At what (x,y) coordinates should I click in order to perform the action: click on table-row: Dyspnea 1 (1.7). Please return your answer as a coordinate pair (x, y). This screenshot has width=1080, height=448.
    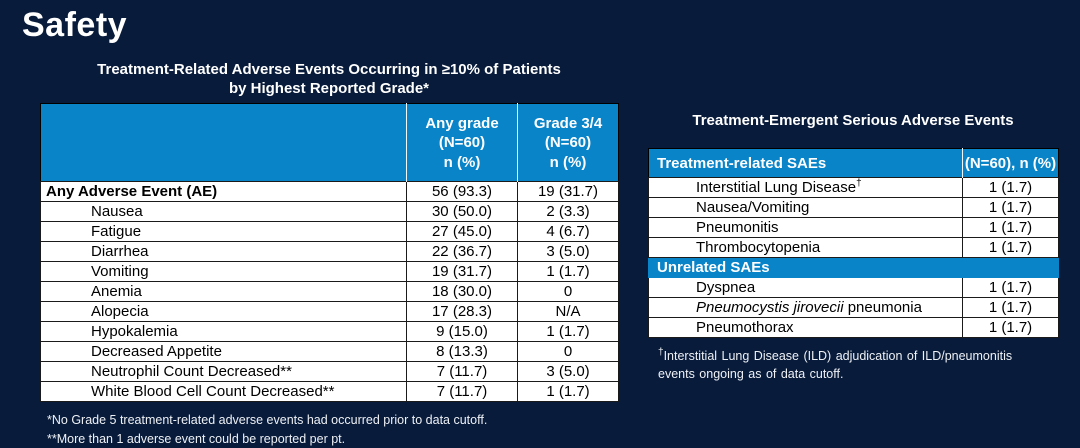
    Looking at the image, I should click on (853, 287).